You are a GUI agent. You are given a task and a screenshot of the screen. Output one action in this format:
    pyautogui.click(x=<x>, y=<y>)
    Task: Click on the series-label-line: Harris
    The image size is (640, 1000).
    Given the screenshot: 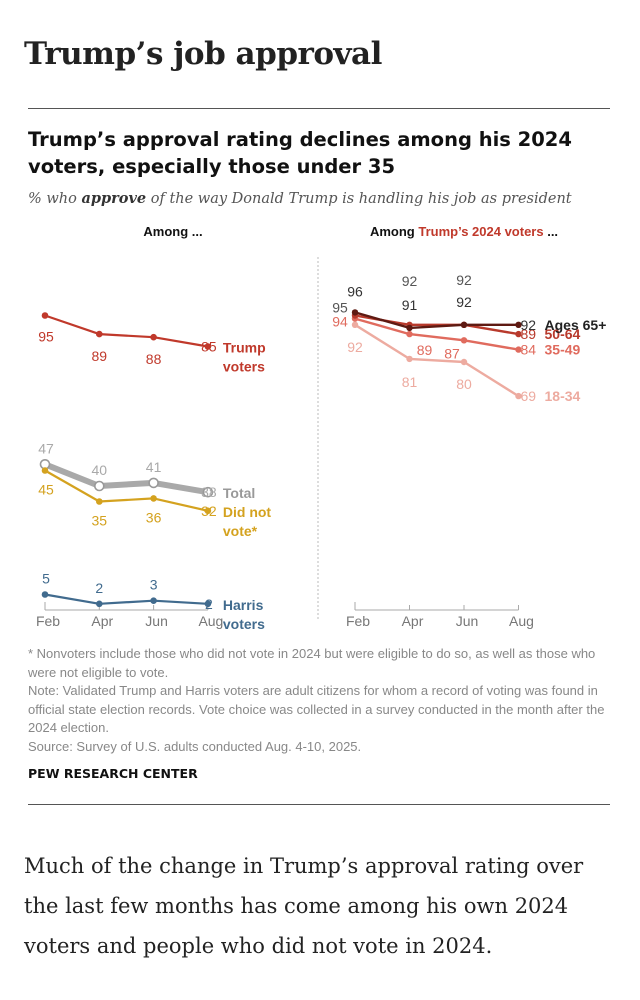 What is the action you would take?
    pyautogui.click(x=243, y=605)
    